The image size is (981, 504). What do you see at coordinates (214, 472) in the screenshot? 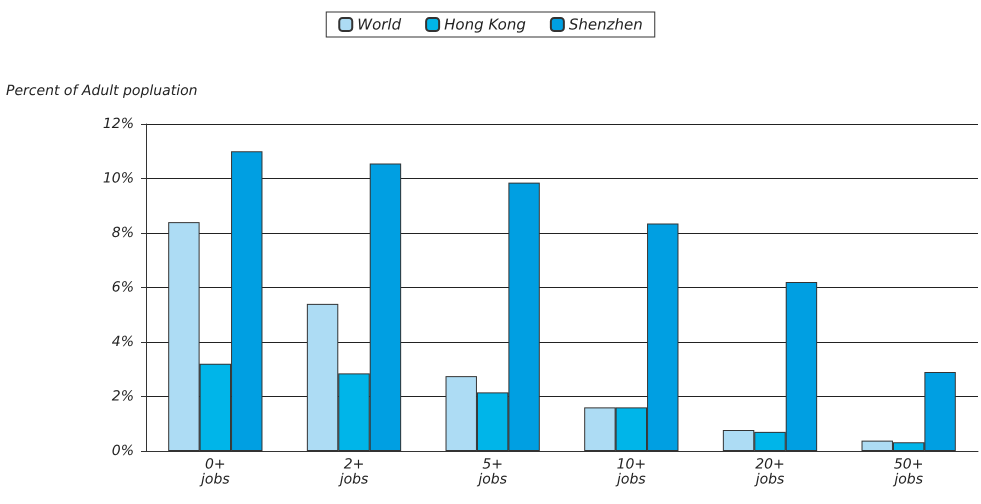
I see `x-tick-label: 0+ jobs` at bounding box center [214, 472].